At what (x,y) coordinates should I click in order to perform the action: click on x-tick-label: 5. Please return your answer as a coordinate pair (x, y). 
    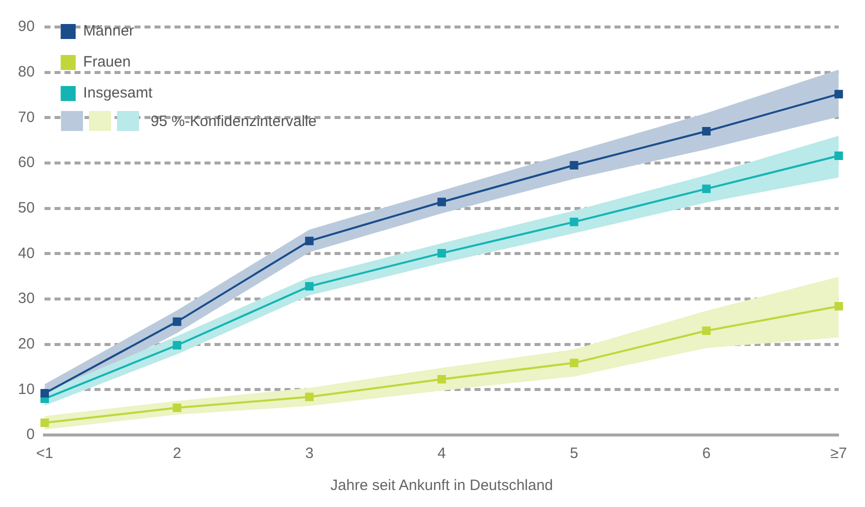
    Looking at the image, I should click on (574, 453).